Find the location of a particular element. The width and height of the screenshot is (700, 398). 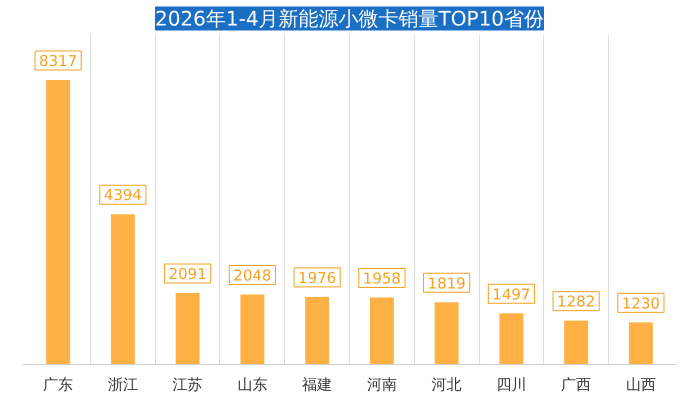

x-tick-label: 福建 is located at coordinates (317, 385).